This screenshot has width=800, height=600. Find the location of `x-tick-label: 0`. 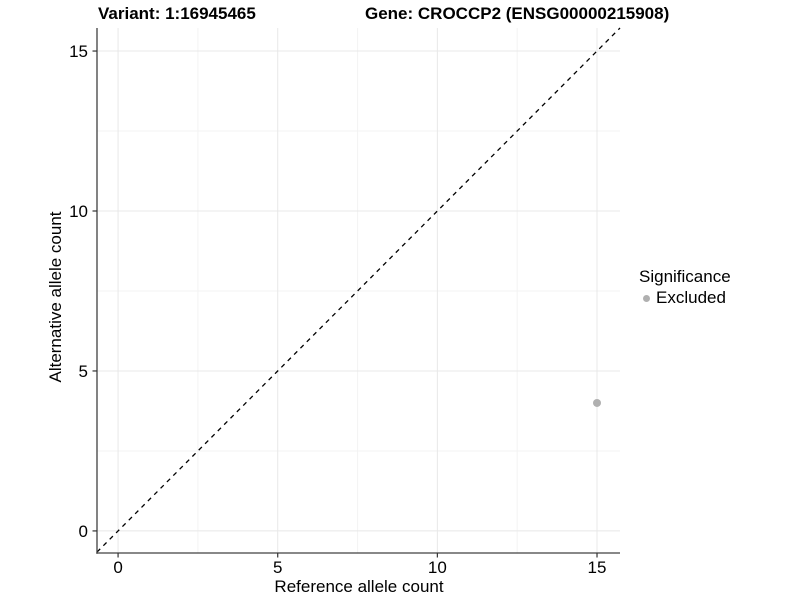

x-tick-label: 0 is located at coordinates (117, 567).